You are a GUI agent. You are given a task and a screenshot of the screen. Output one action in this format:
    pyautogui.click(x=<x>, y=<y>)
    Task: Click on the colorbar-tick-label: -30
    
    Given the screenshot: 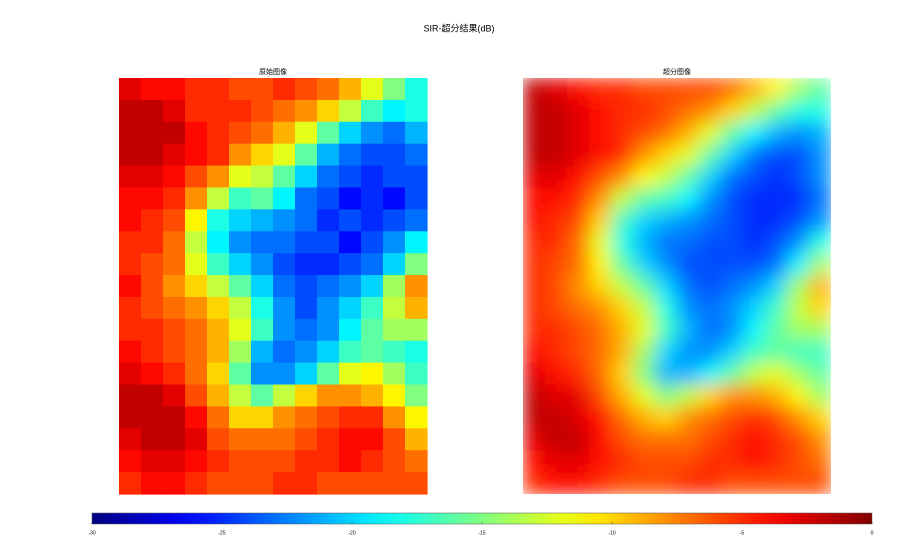 What is the action you would take?
    pyautogui.click(x=91, y=533)
    